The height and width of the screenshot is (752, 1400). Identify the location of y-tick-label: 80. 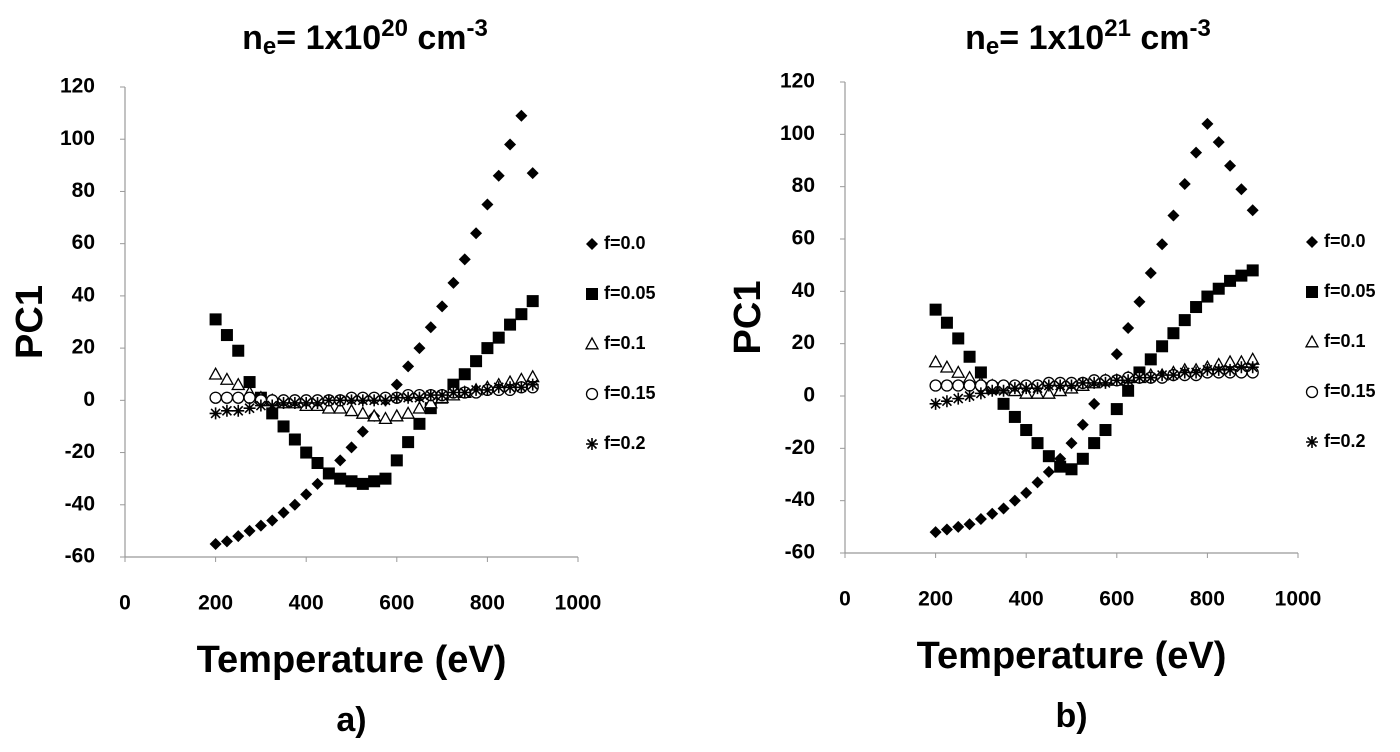
(803, 185).